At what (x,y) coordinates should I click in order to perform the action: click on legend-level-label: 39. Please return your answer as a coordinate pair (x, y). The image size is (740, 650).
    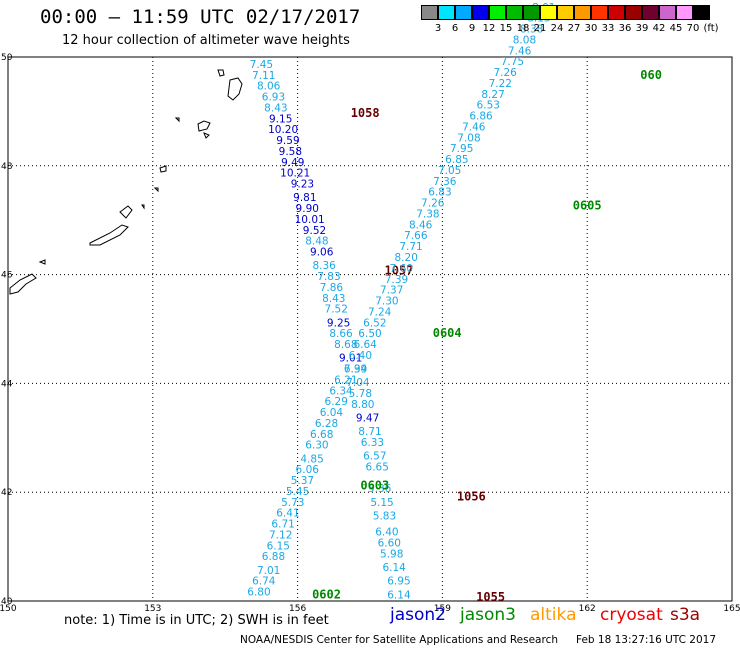
    Looking at the image, I should click on (642, 28).